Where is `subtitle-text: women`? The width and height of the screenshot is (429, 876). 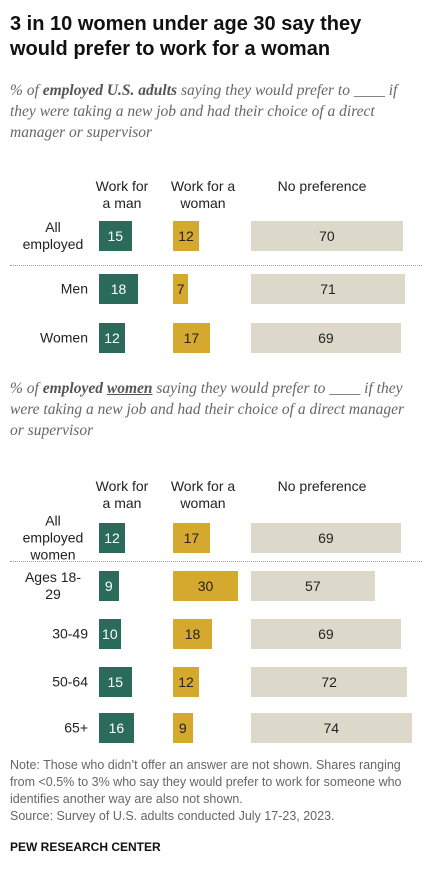 subtitle-text: women is located at coordinates (129, 388).